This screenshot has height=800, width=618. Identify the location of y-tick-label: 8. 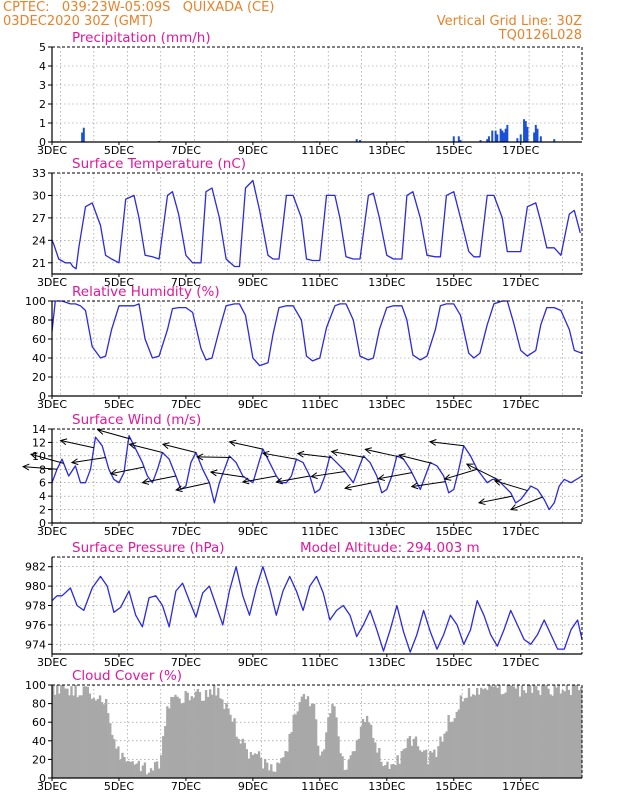
(42, 469).